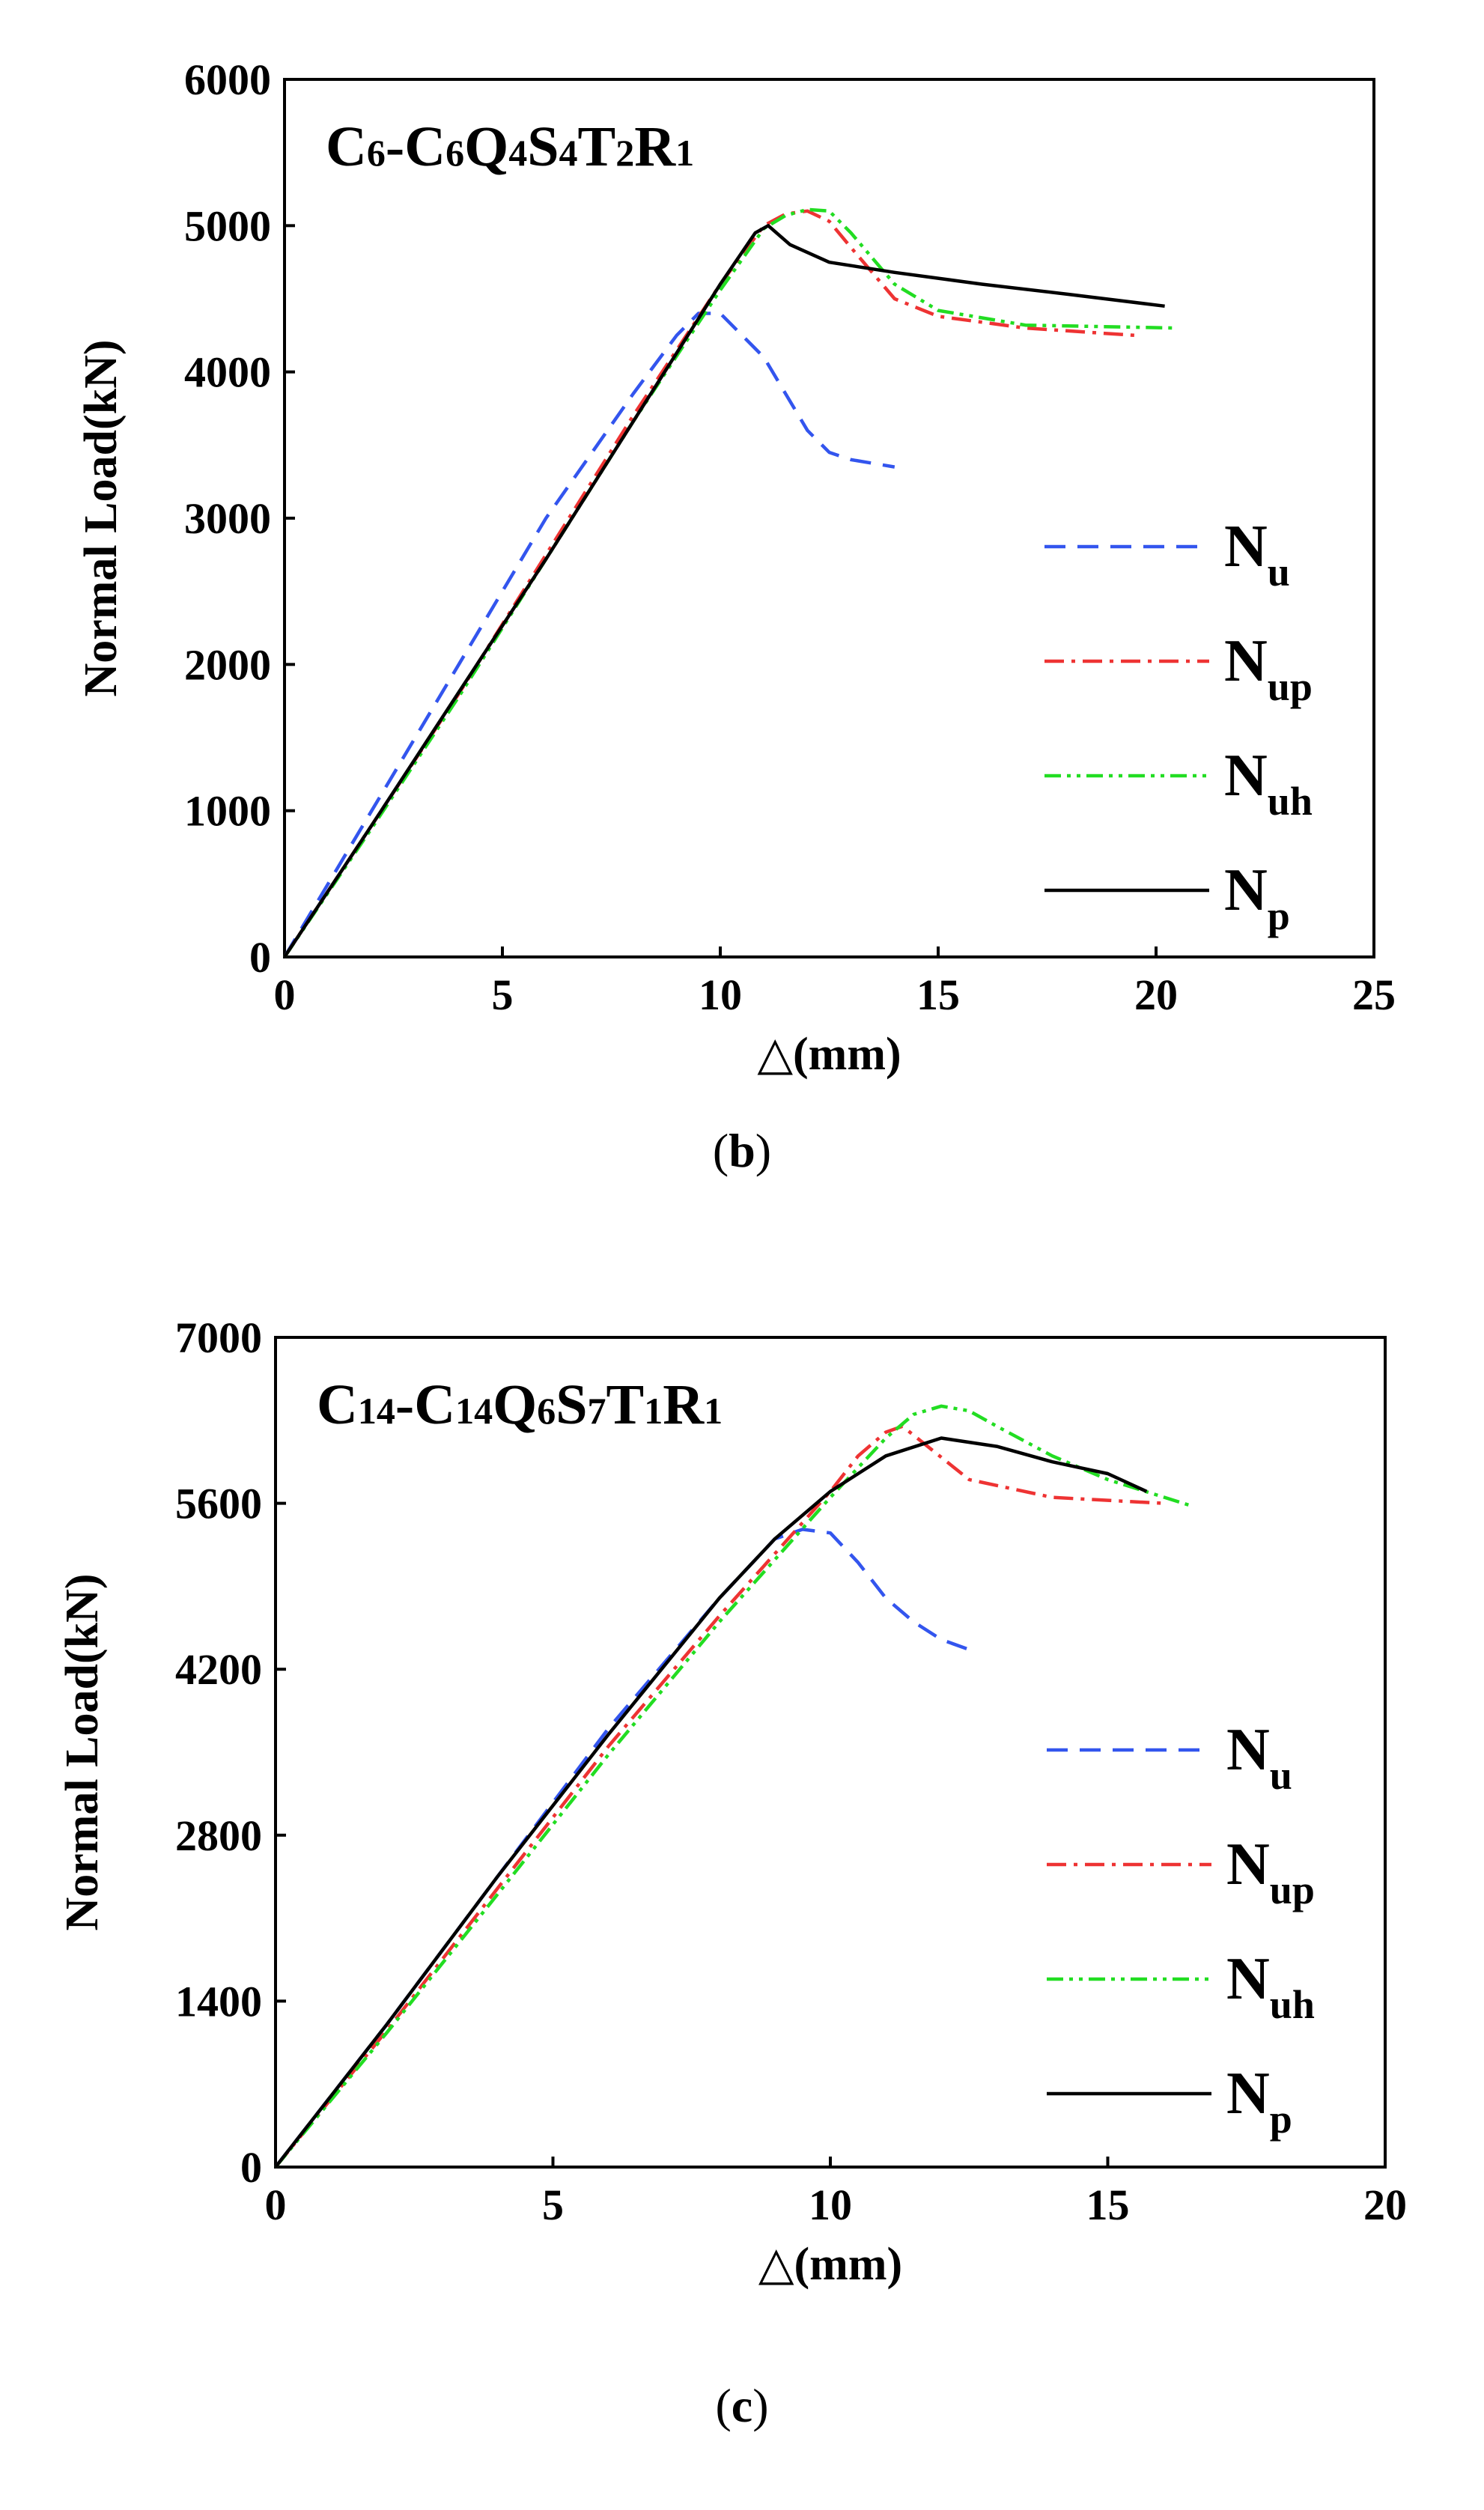 This screenshot has width=1484, height=2510. I want to click on y-tick-label: 5000, so click(227, 226).